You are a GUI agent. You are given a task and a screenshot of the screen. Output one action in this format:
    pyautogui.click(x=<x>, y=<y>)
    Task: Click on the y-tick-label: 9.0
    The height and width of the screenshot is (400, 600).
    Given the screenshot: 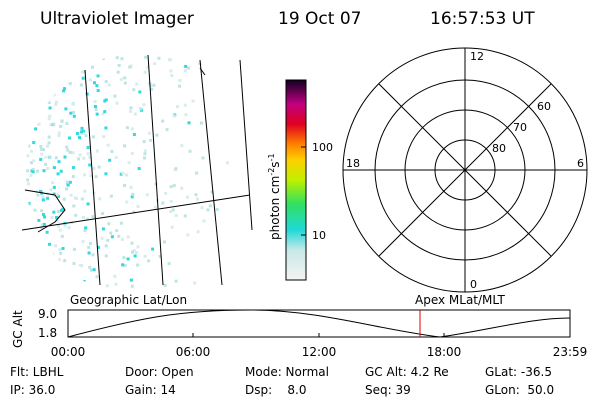 What is the action you would take?
    pyautogui.click(x=47, y=314)
    